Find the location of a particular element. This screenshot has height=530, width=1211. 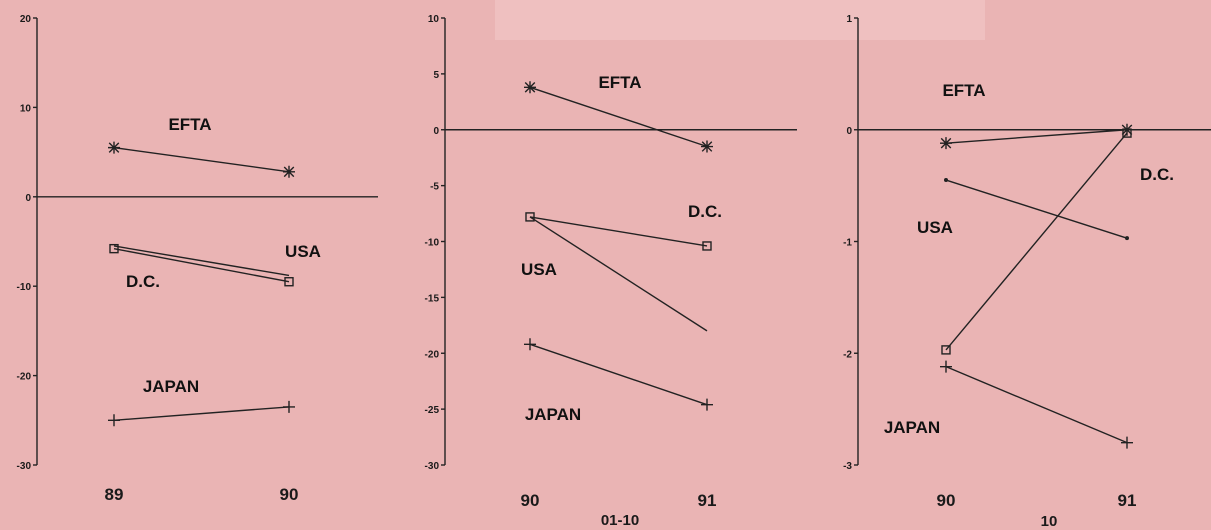

panel1-y-tick-label: 0 is located at coordinates (28, 198).